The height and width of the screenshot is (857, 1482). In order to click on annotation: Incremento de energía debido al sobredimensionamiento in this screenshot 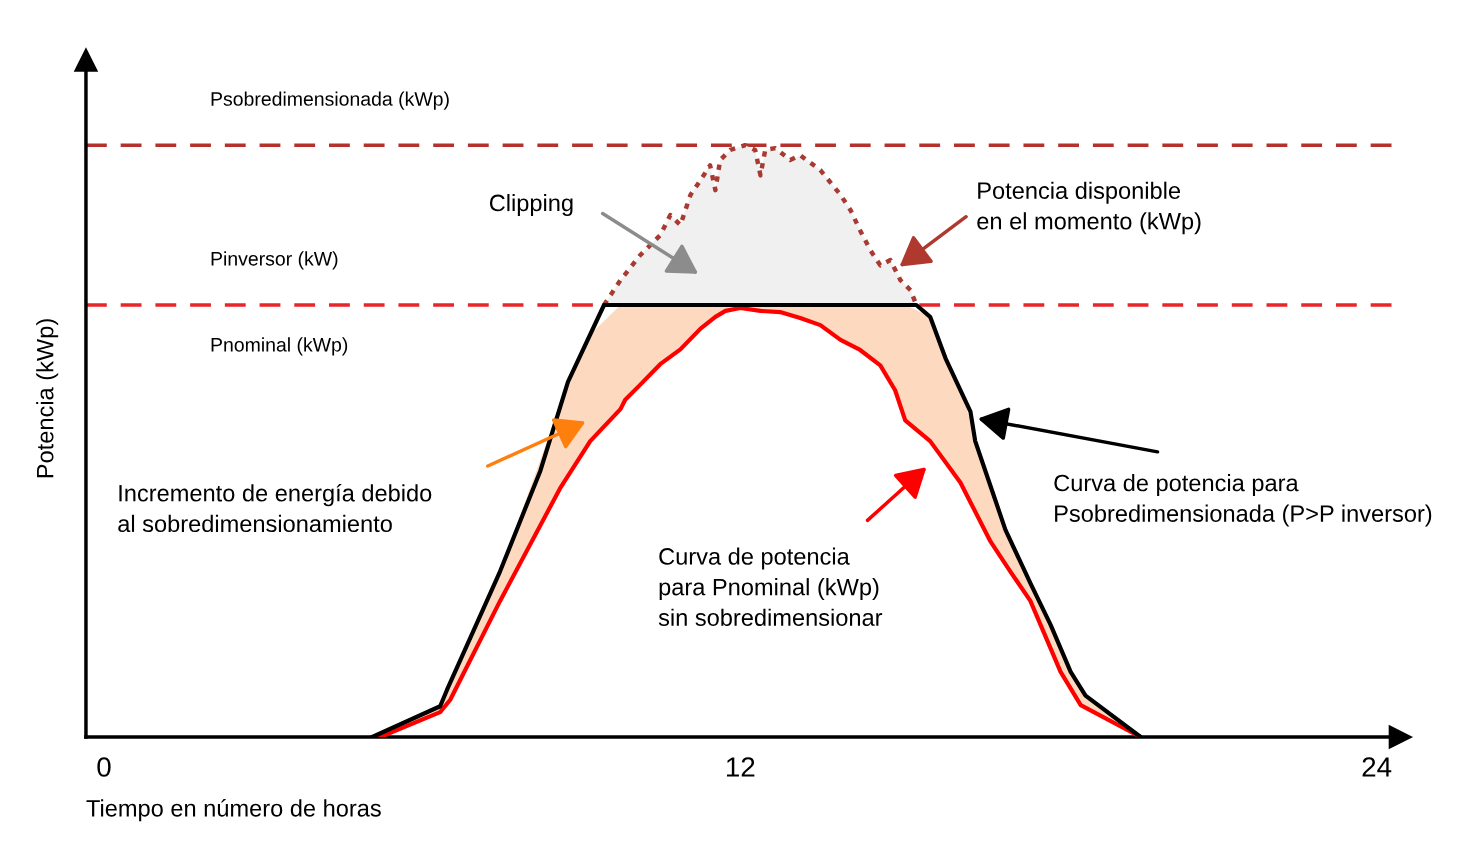, I will do `click(275, 508)`.